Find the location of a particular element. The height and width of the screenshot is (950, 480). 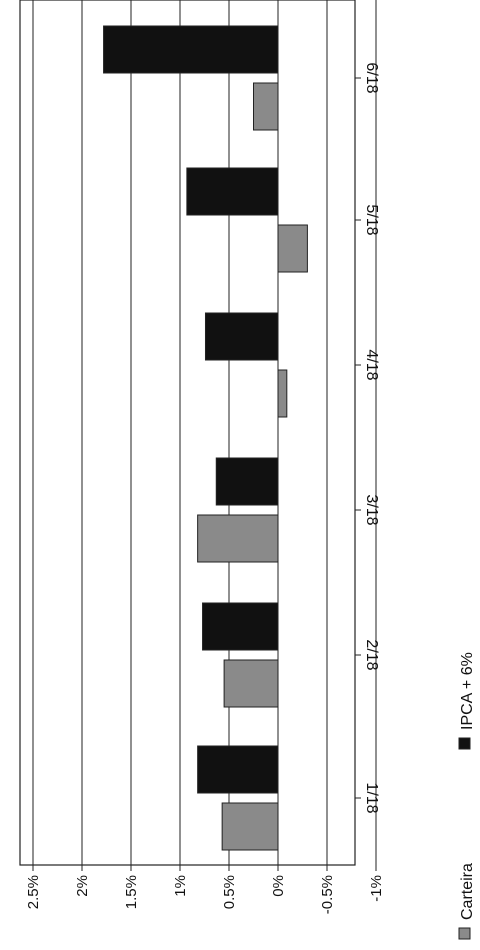

tick-label: 1% is located at coordinates (180, 886).